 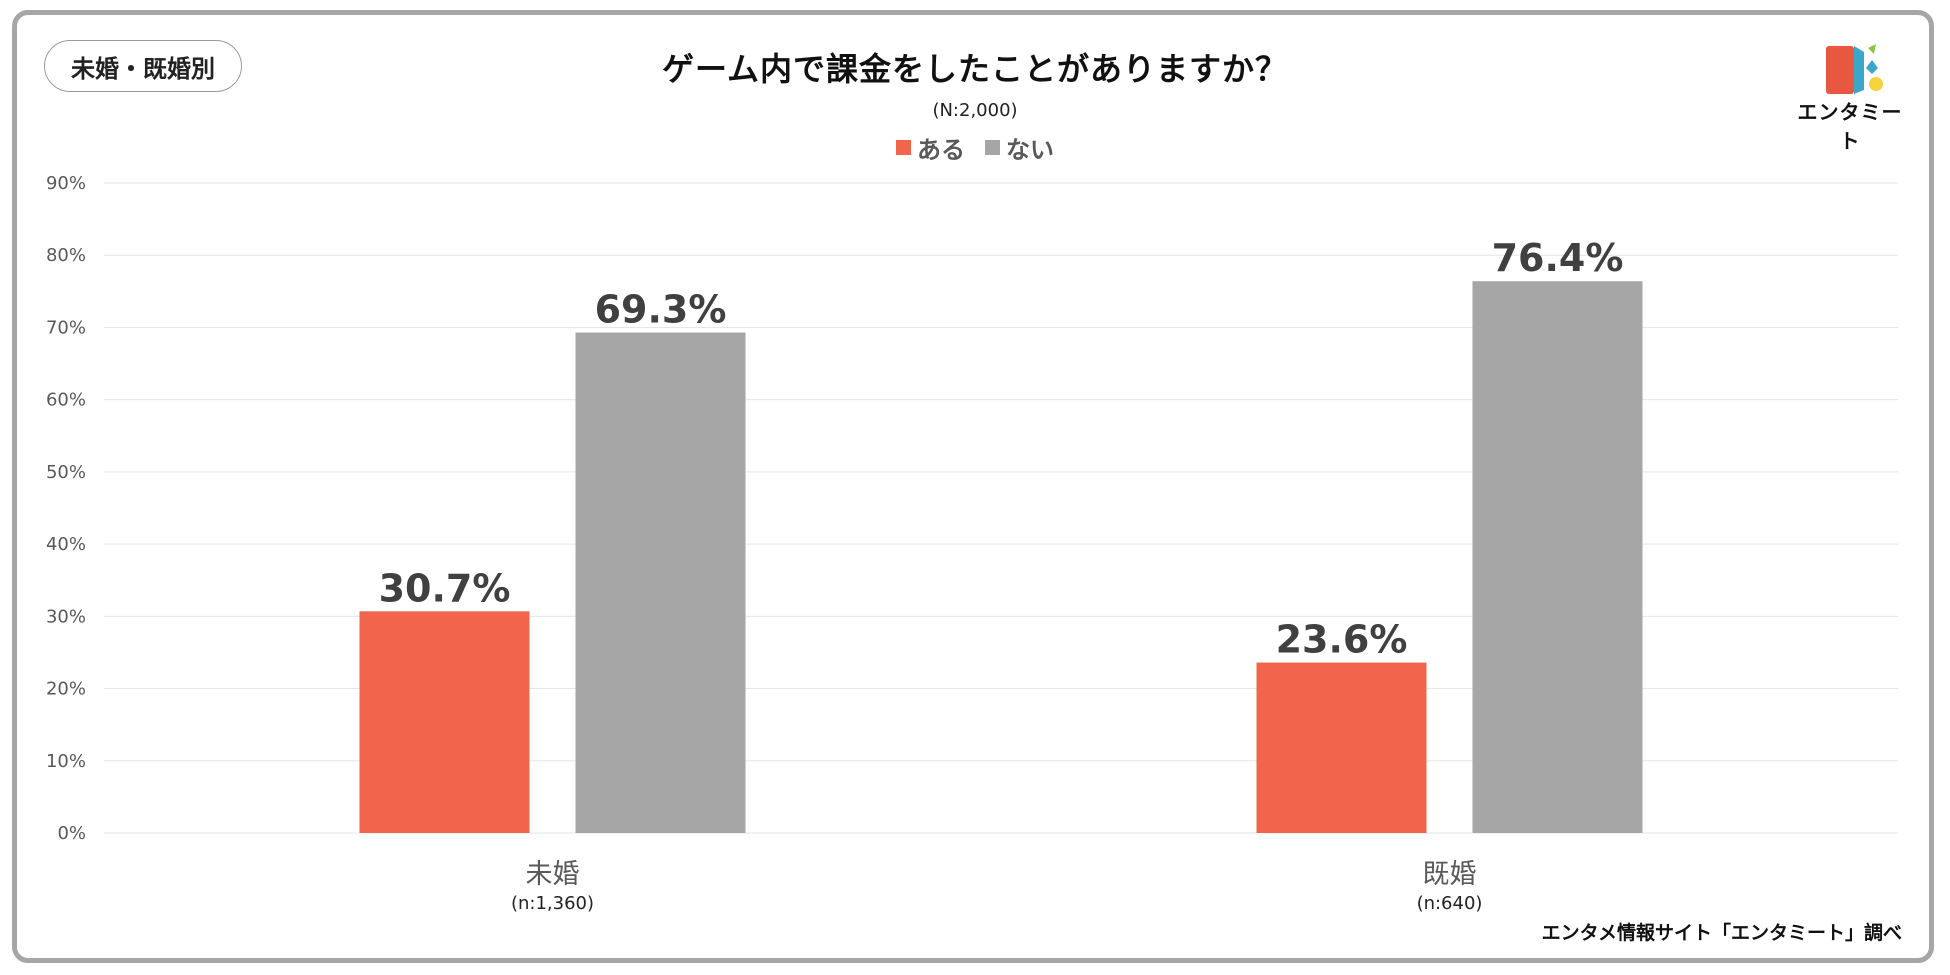 What do you see at coordinates (1450, 874) in the screenshot?
I see `category-label: 既婚` at bounding box center [1450, 874].